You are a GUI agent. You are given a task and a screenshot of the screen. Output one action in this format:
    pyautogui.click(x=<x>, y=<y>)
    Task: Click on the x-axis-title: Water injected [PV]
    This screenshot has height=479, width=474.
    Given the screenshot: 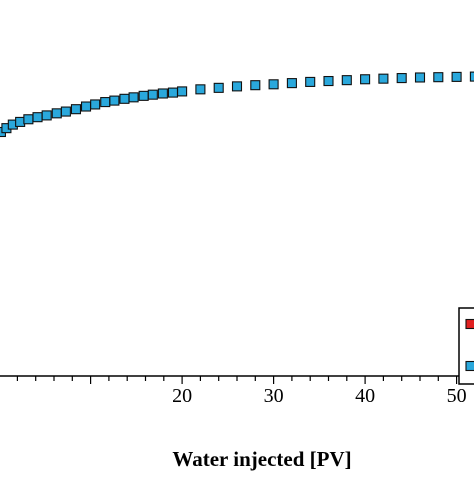 What is the action you would take?
    pyautogui.click(x=261, y=459)
    